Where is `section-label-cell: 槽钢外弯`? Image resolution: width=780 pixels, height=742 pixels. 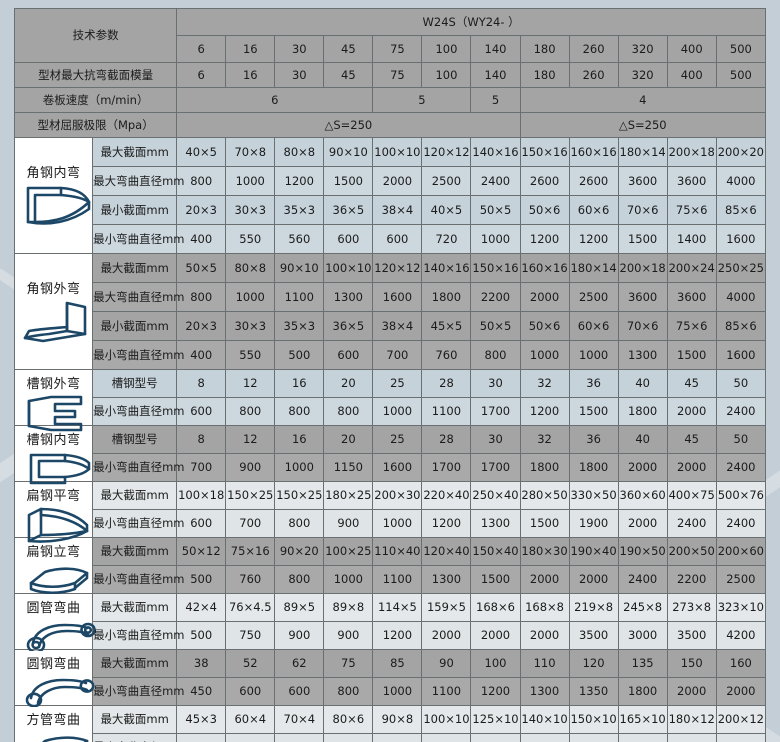
section-label-cell: 槽钢外弯 is located at coordinates (53, 400).